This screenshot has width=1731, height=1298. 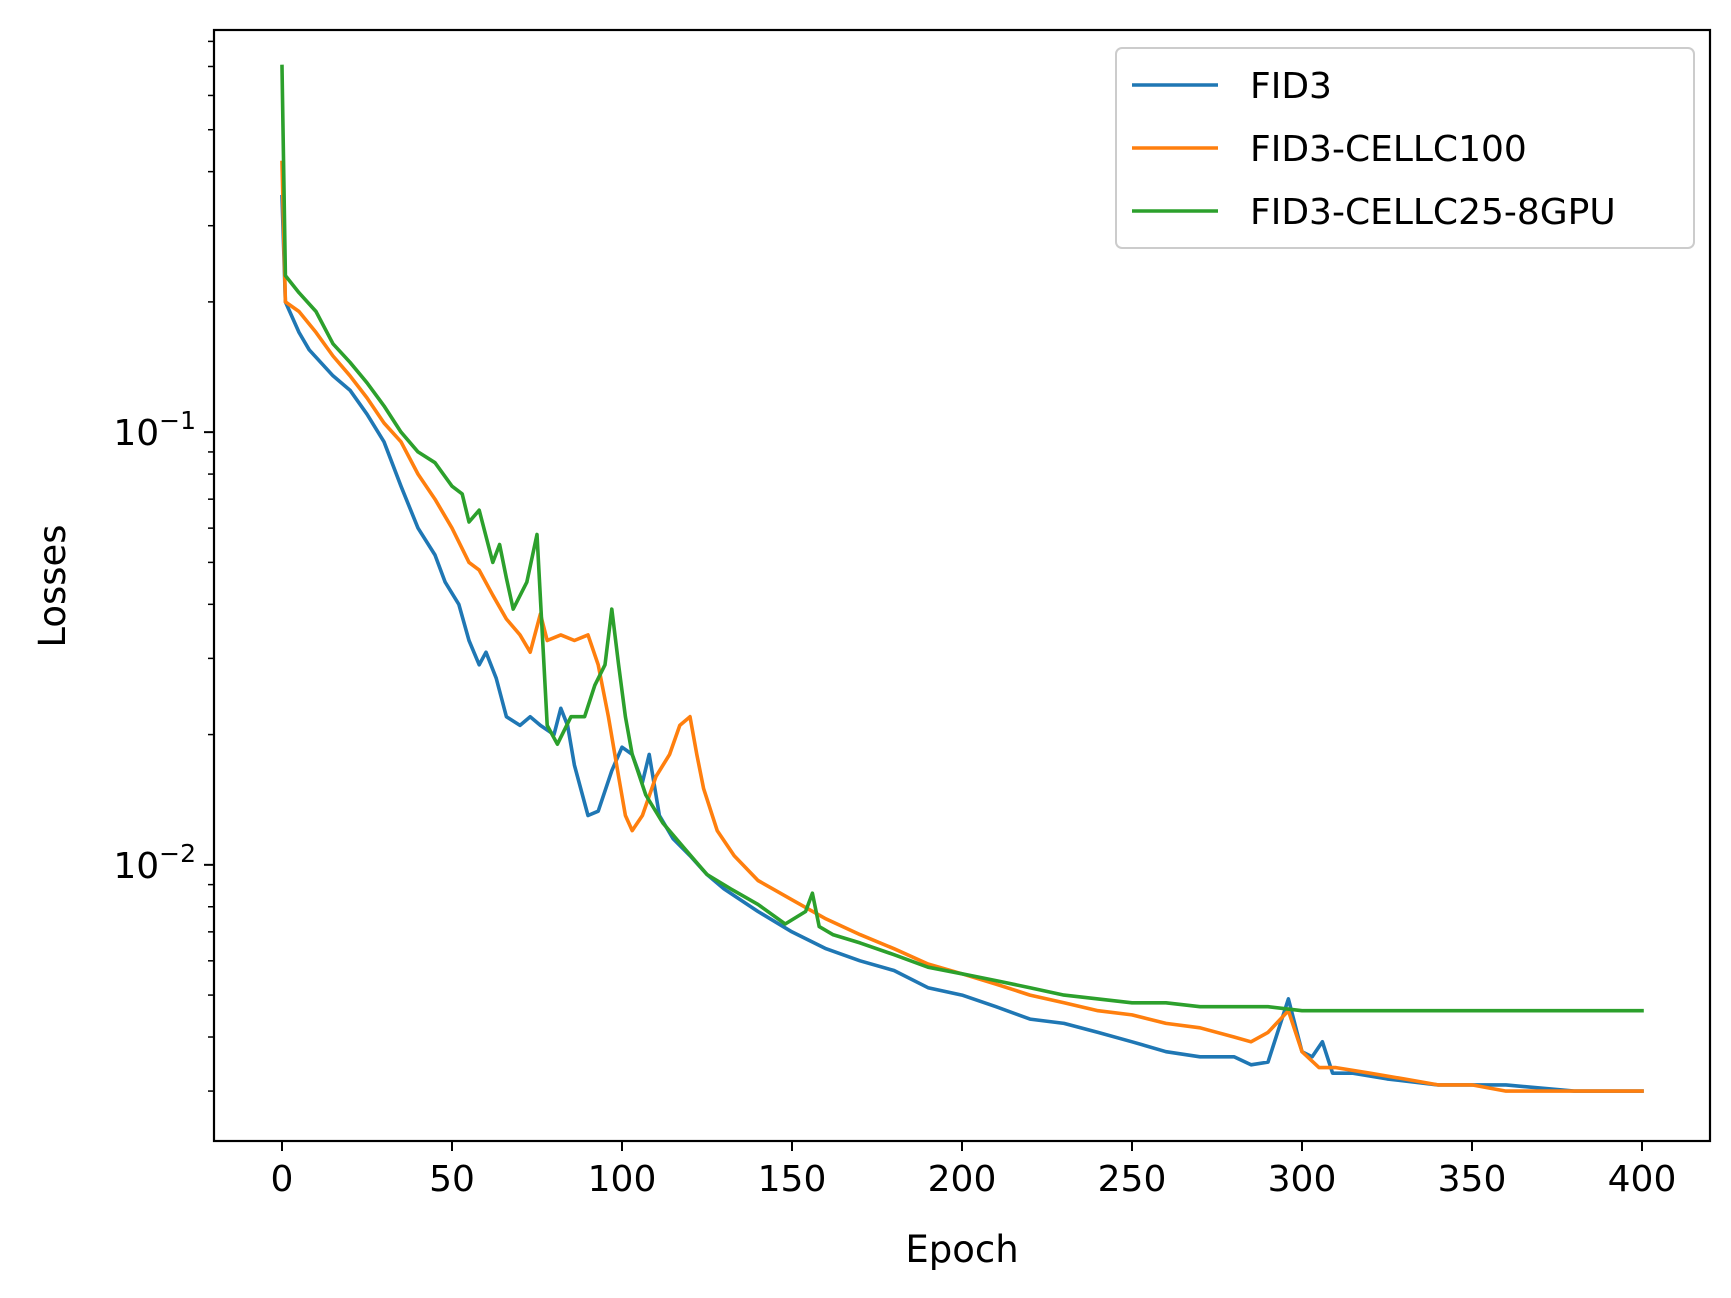 I want to click on y-tick-label: 10⁻², so click(x=154, y=863).